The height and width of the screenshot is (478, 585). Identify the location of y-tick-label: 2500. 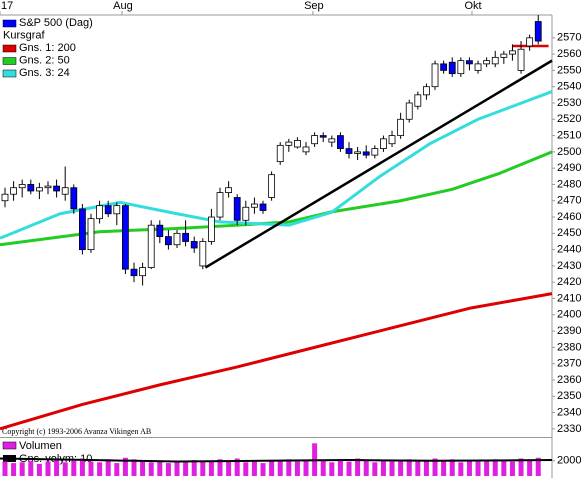
(569, 152).